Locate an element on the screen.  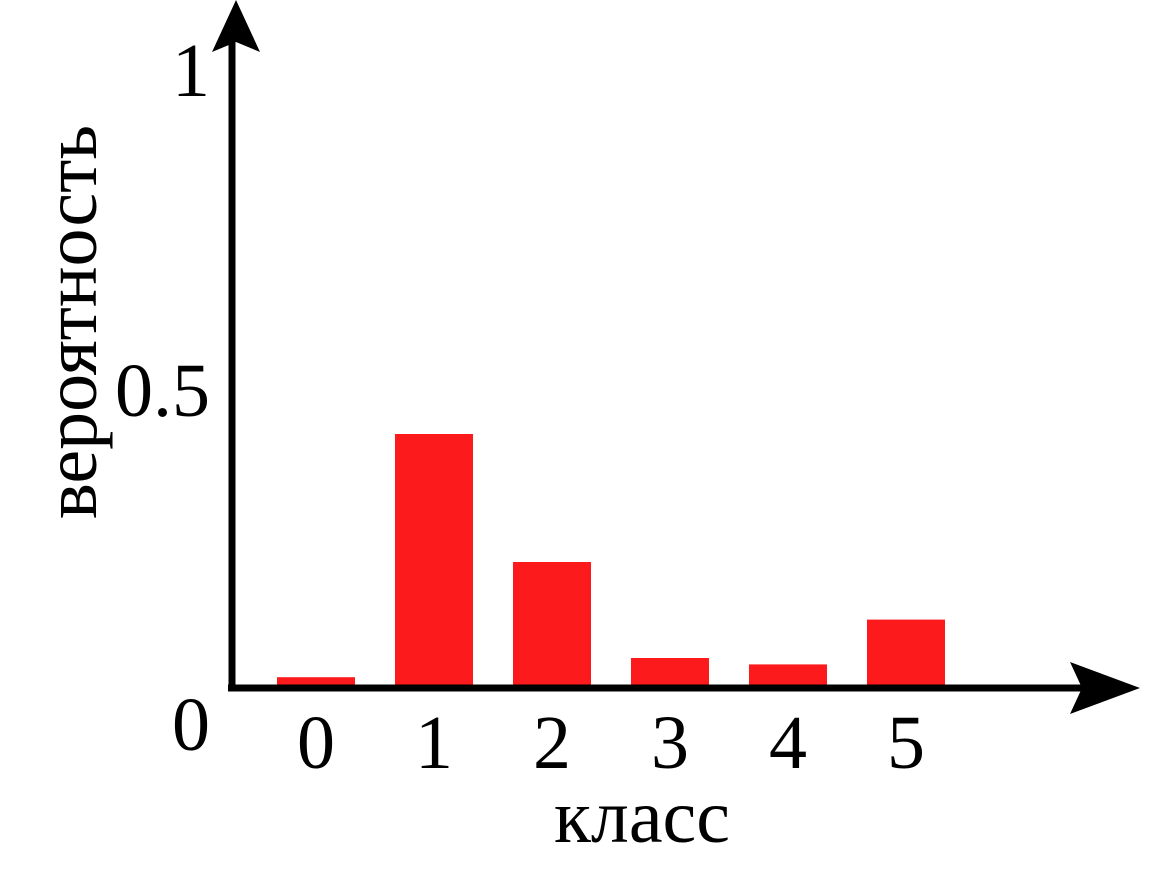
x-axis-label: класс is located at coordinates (642, 817).